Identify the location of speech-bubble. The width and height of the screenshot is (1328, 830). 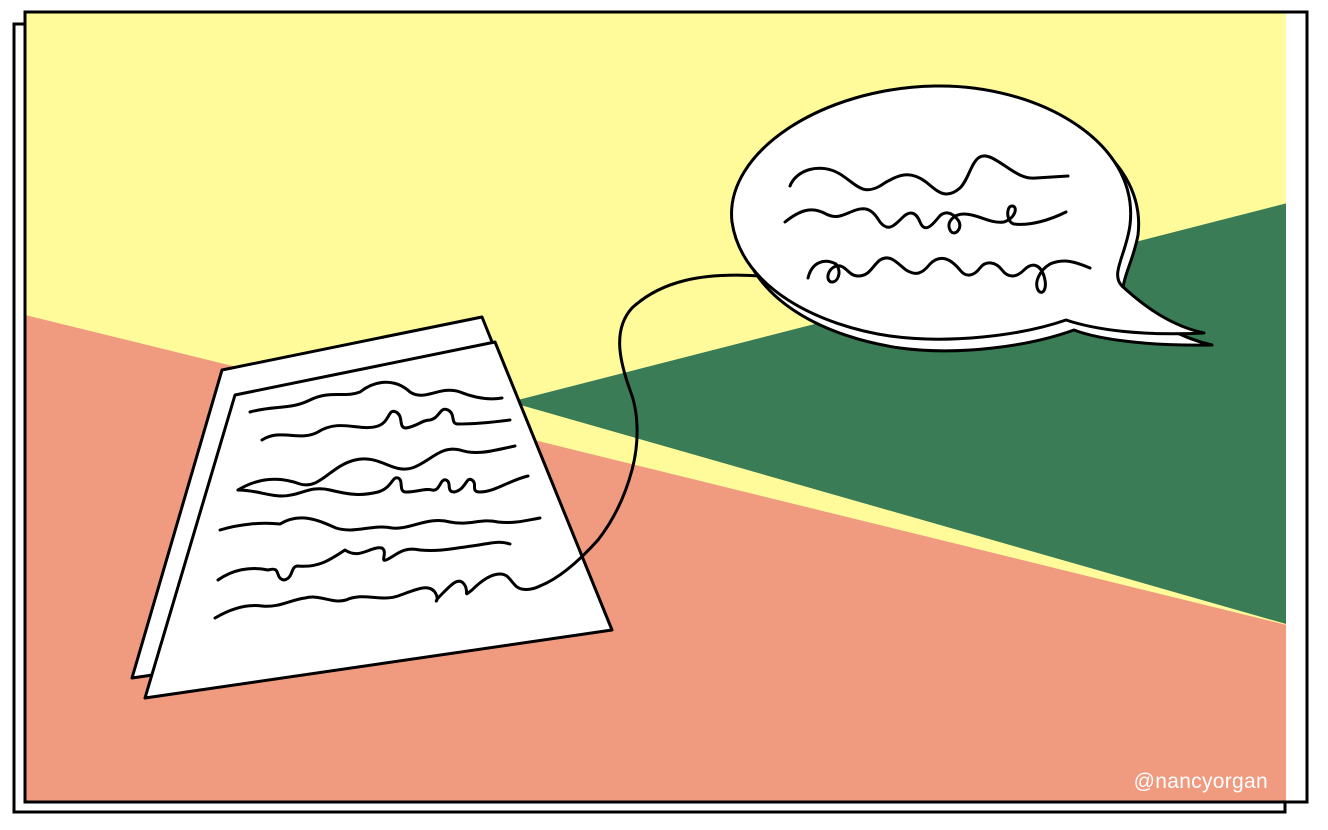
(972, 218).